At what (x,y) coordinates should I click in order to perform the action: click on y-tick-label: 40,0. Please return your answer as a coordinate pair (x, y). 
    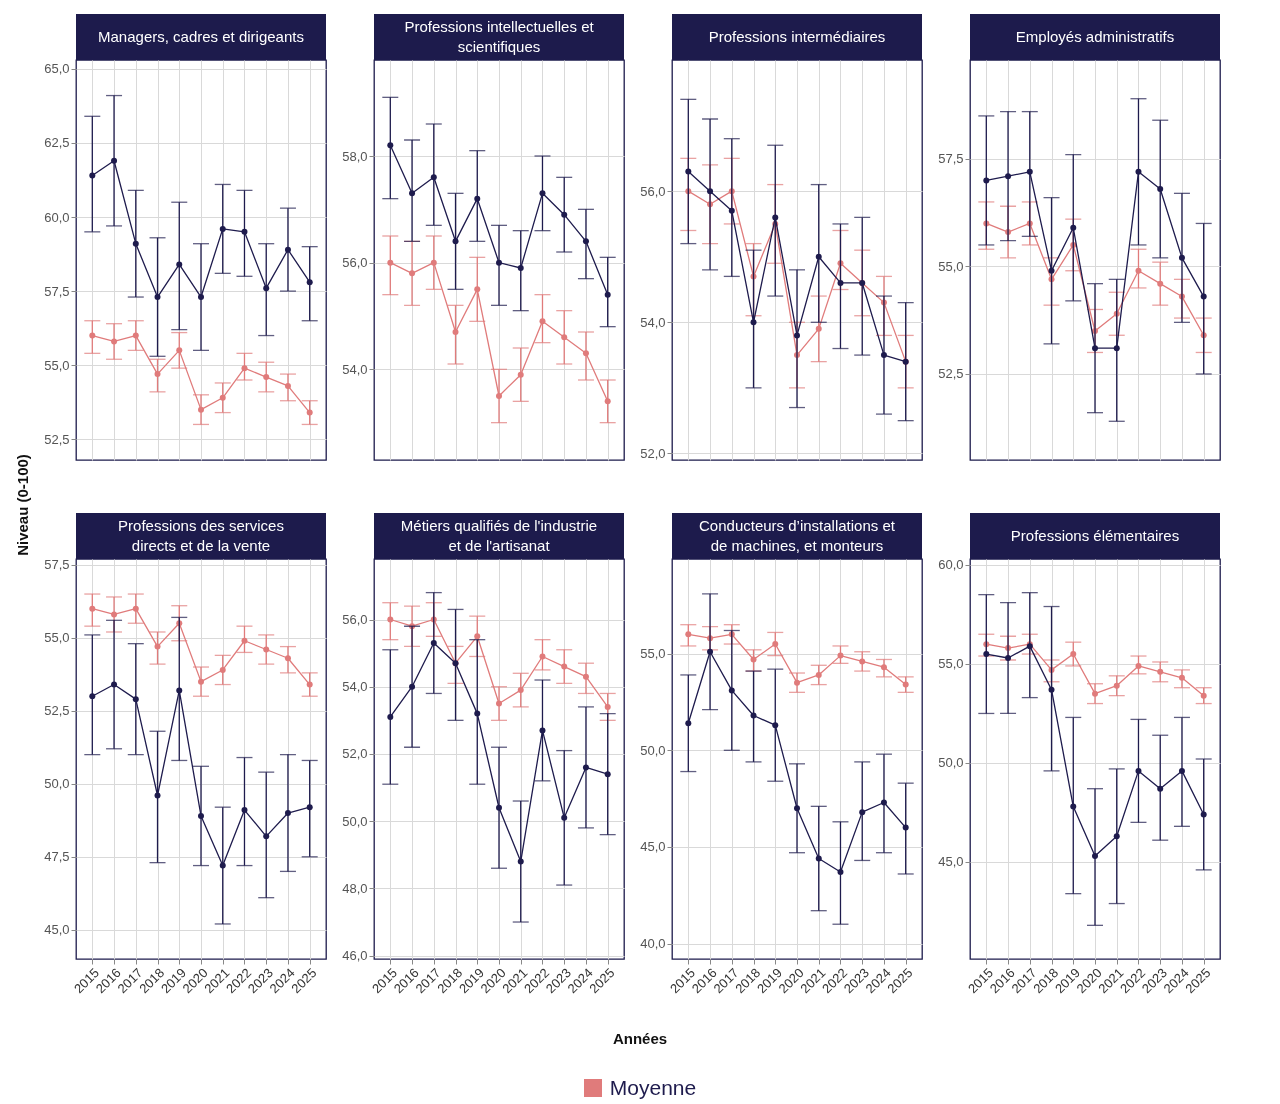
    Looking at the image, I should click on (653, 944).